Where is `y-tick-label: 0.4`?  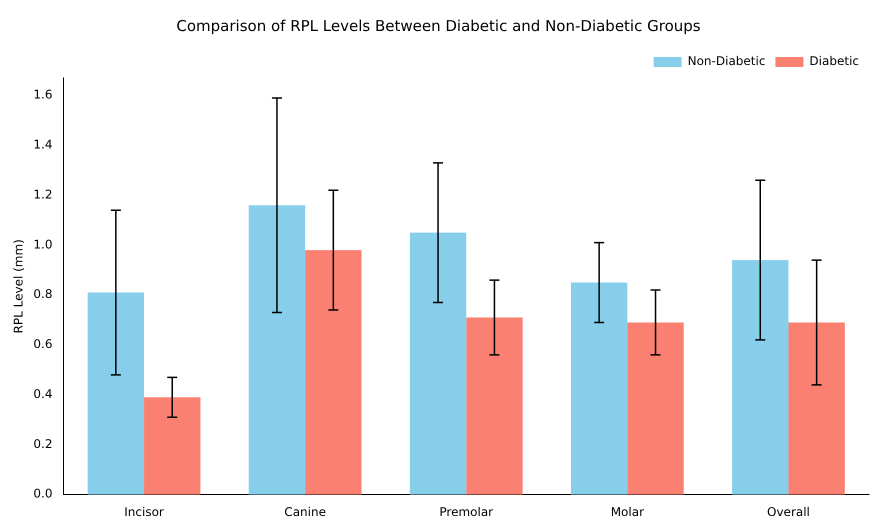 y-tick-label: 0.4 is located at coordinates (42, 393).